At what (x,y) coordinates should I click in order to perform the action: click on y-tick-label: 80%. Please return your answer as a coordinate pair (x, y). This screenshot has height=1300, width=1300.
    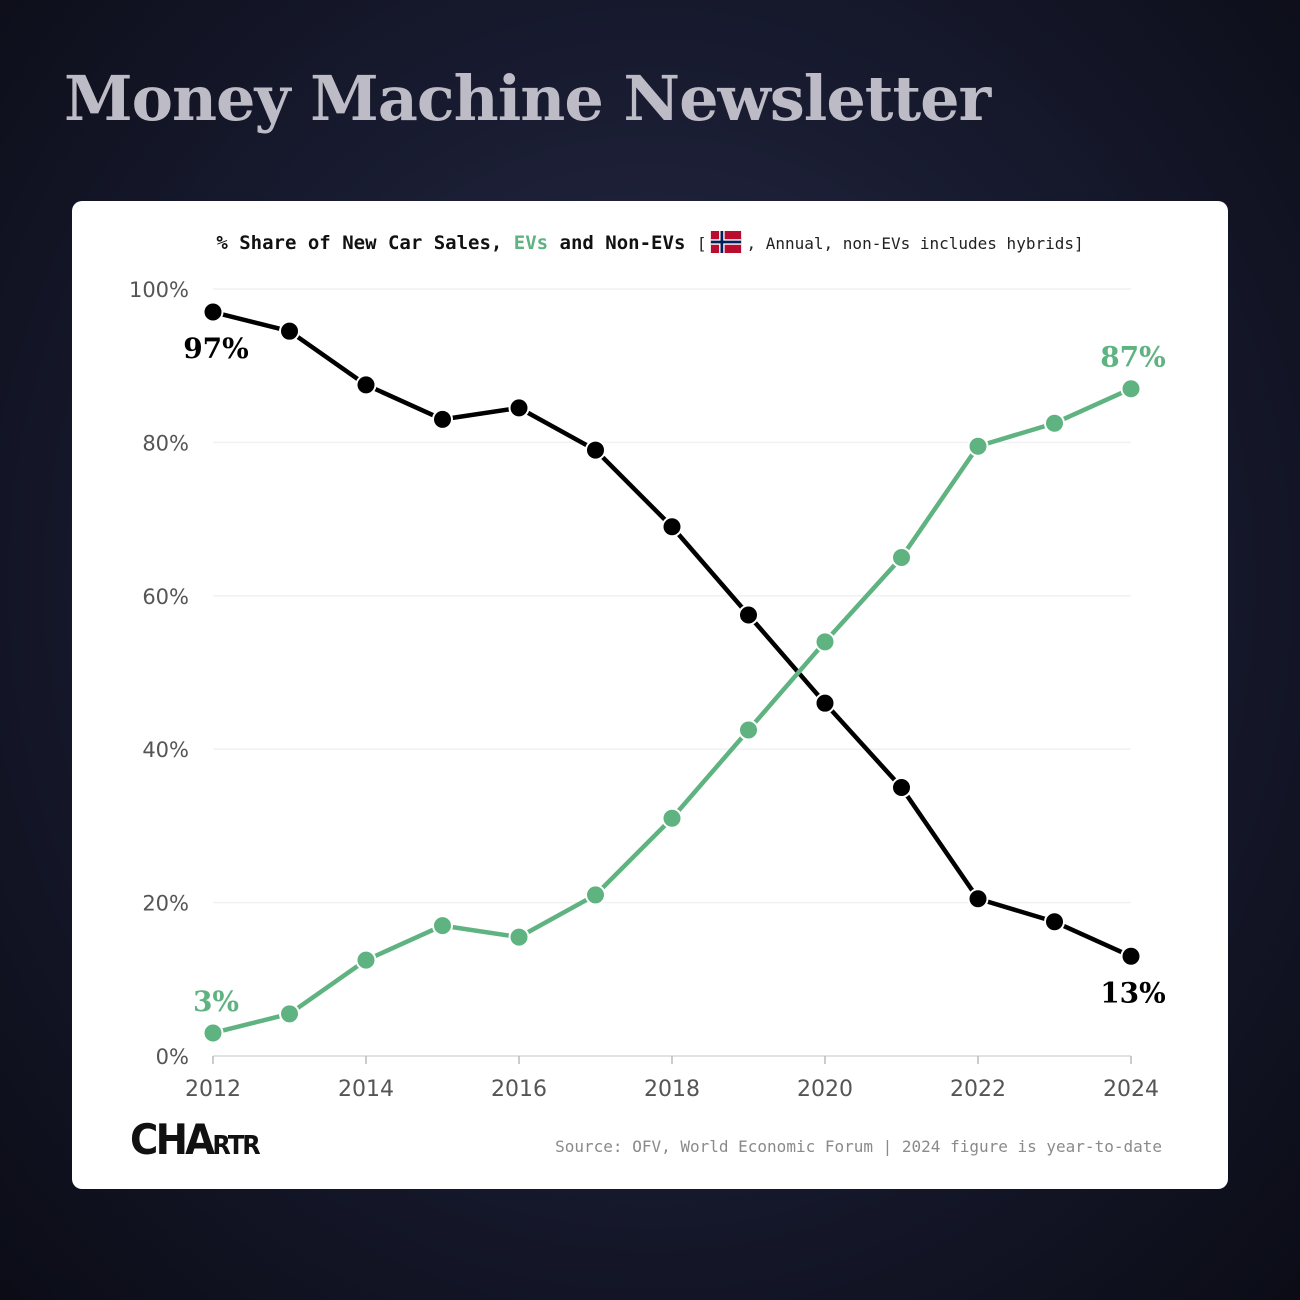
    Looking at the image, I should click on (165, 443).